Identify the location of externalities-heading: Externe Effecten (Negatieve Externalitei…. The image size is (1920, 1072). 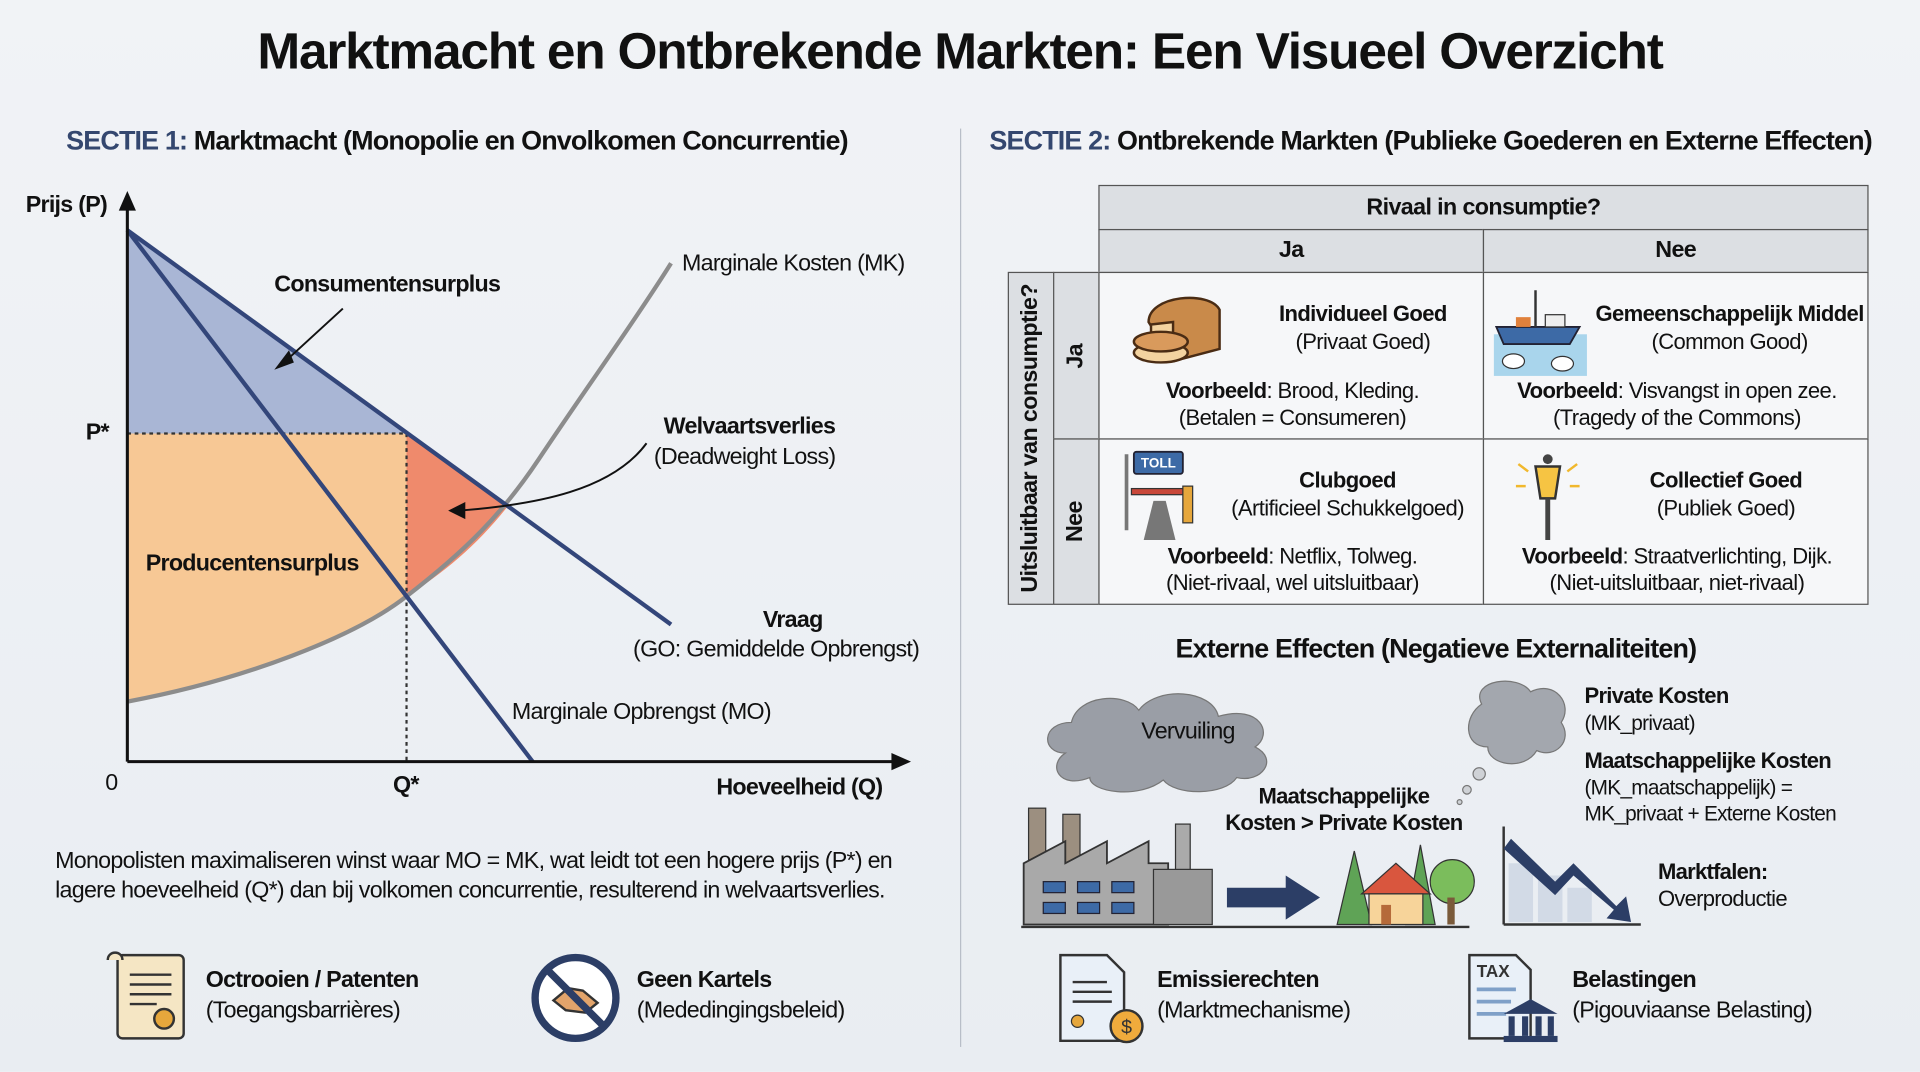
(1436, 648).